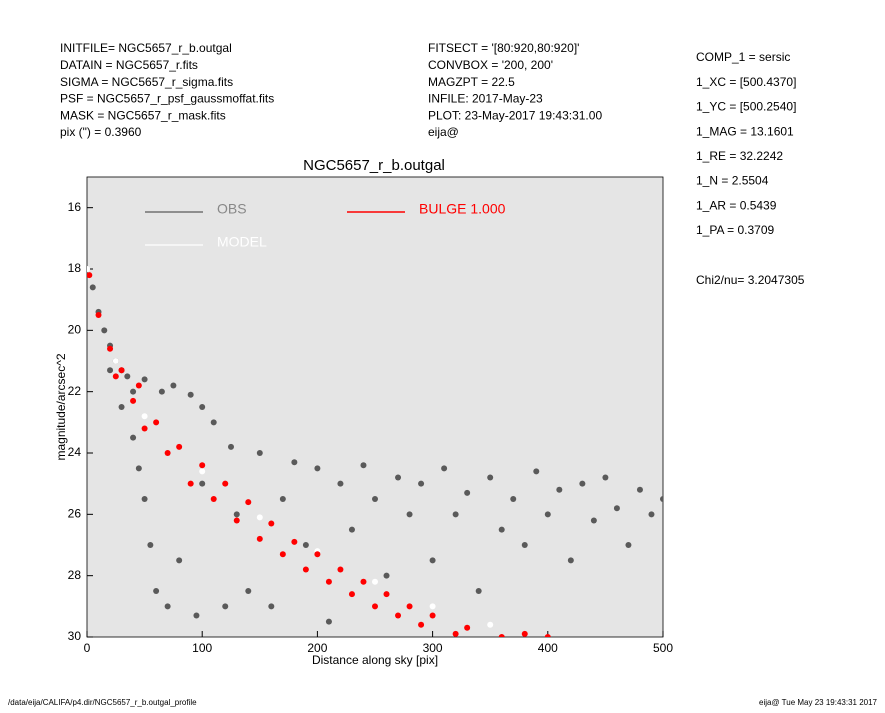  I want to click on fit-parameter: 1_AR = 0.5439, so click(736, 205).